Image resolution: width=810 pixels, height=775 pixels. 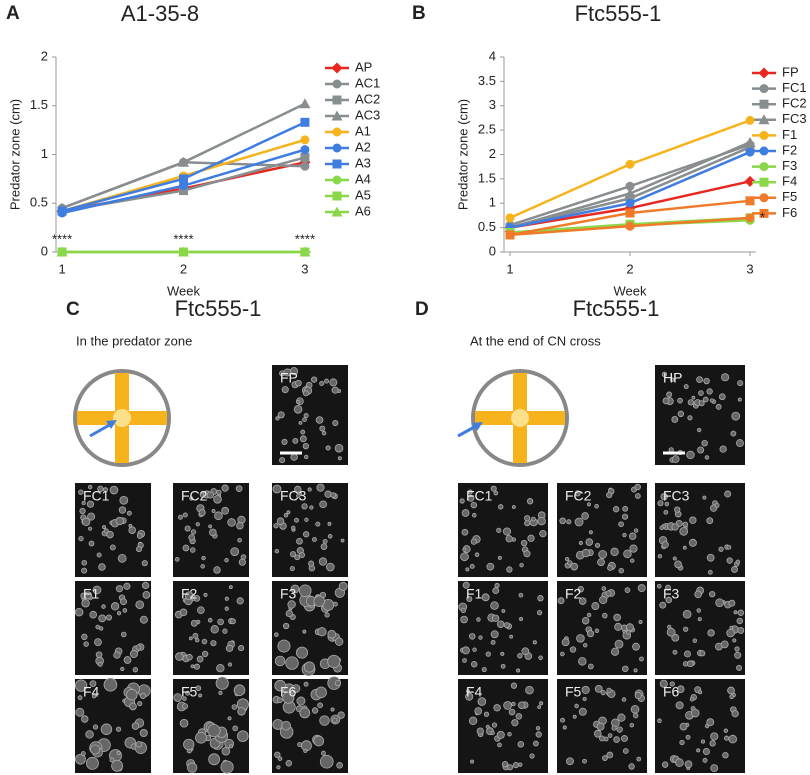 I want to click on tile-label: F4, so click(x=91, y=692).